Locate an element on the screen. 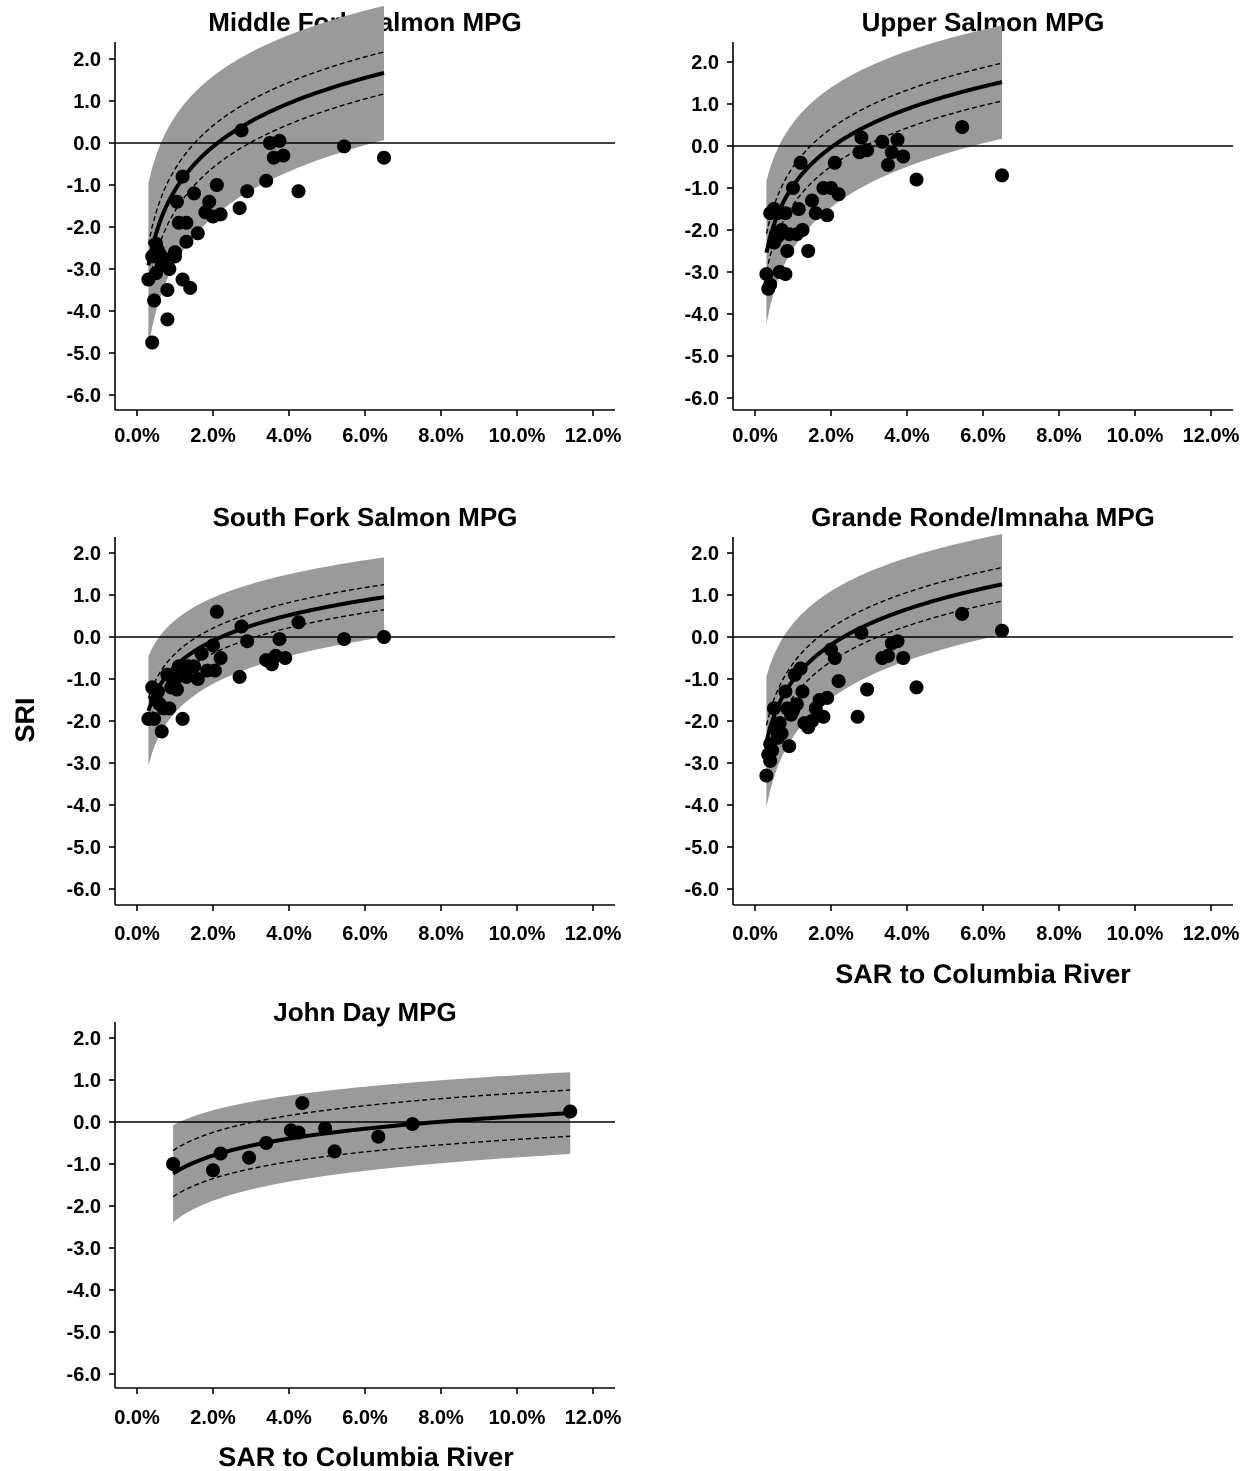 This screenshot has width=1252, height=1471. y-axis-title: SRI is located at coordinates (25, 719).